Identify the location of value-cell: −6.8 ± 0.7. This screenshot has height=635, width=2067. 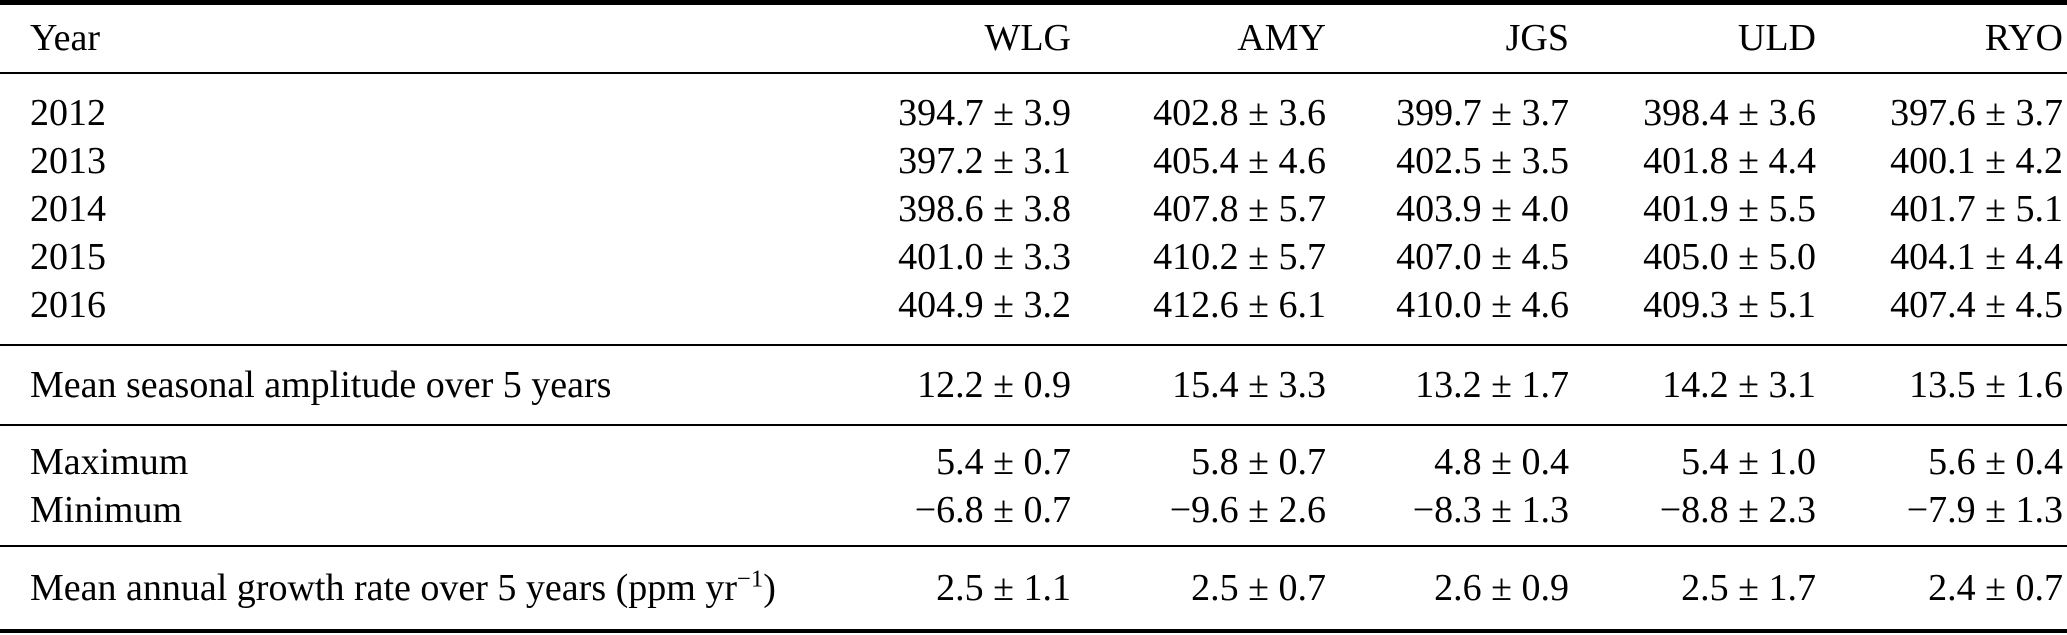
(992, 509).